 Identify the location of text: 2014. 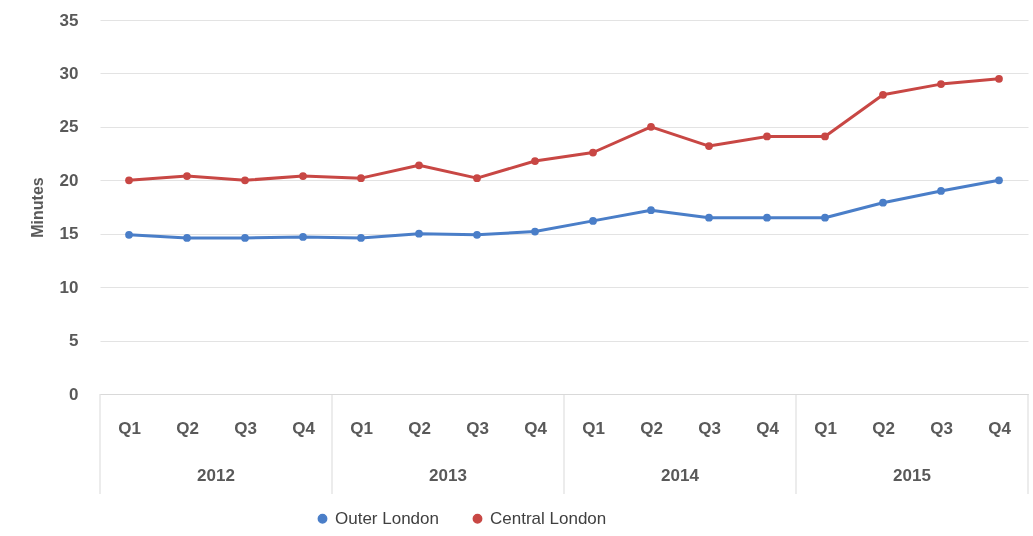
(680, 475).